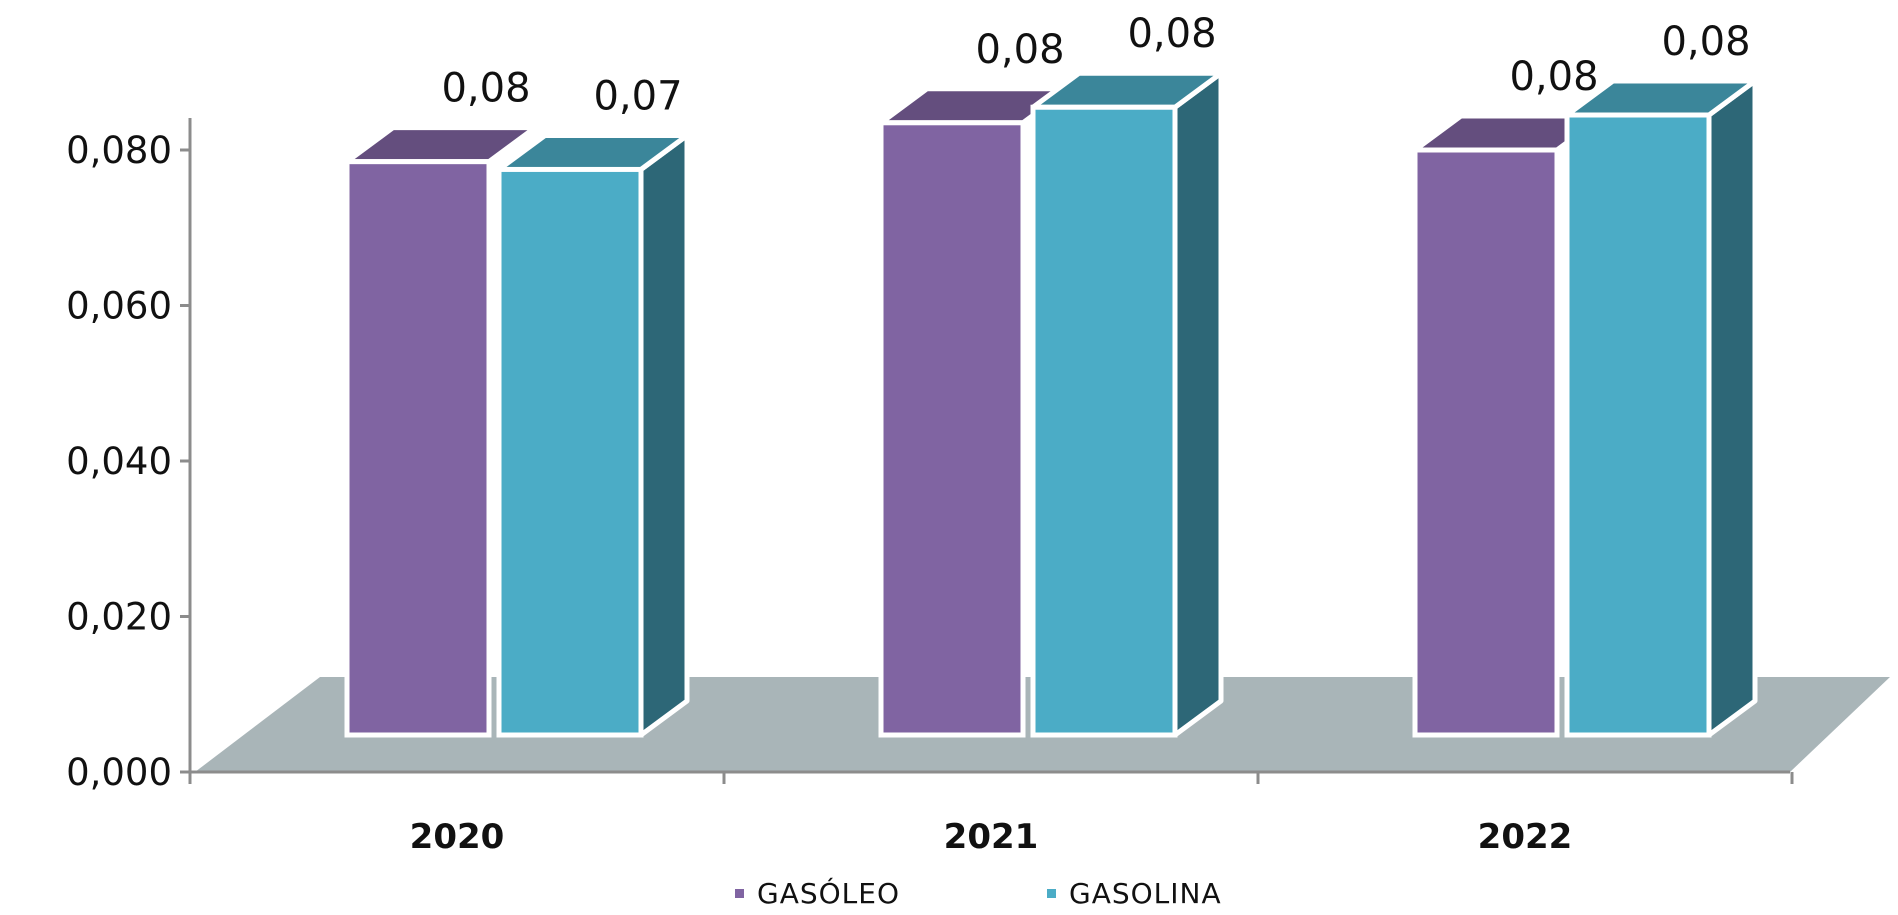  Describe the element at coordinates (1095, 65) in the screenshot. I see `data-labels: 0,08 0,07 0,08 0,08 0,08 0,08` at that location.